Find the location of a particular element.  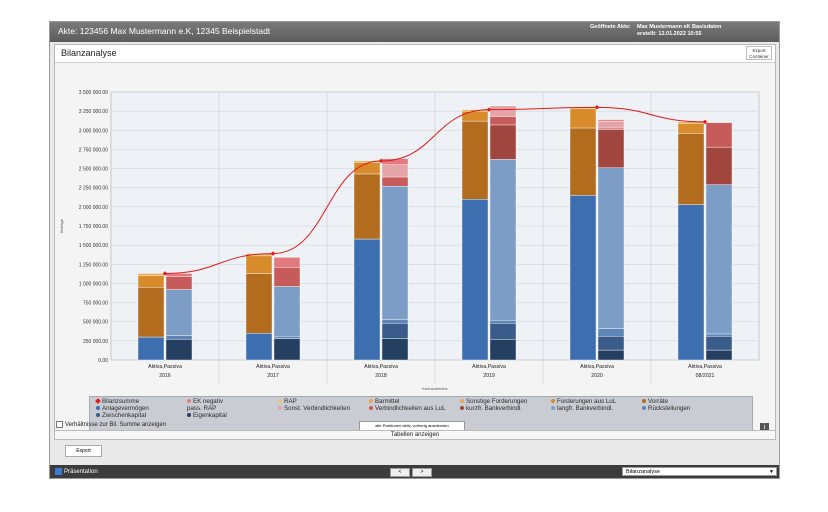

y-tick-label: 750 000.00 is located at coordinates (95, 304).